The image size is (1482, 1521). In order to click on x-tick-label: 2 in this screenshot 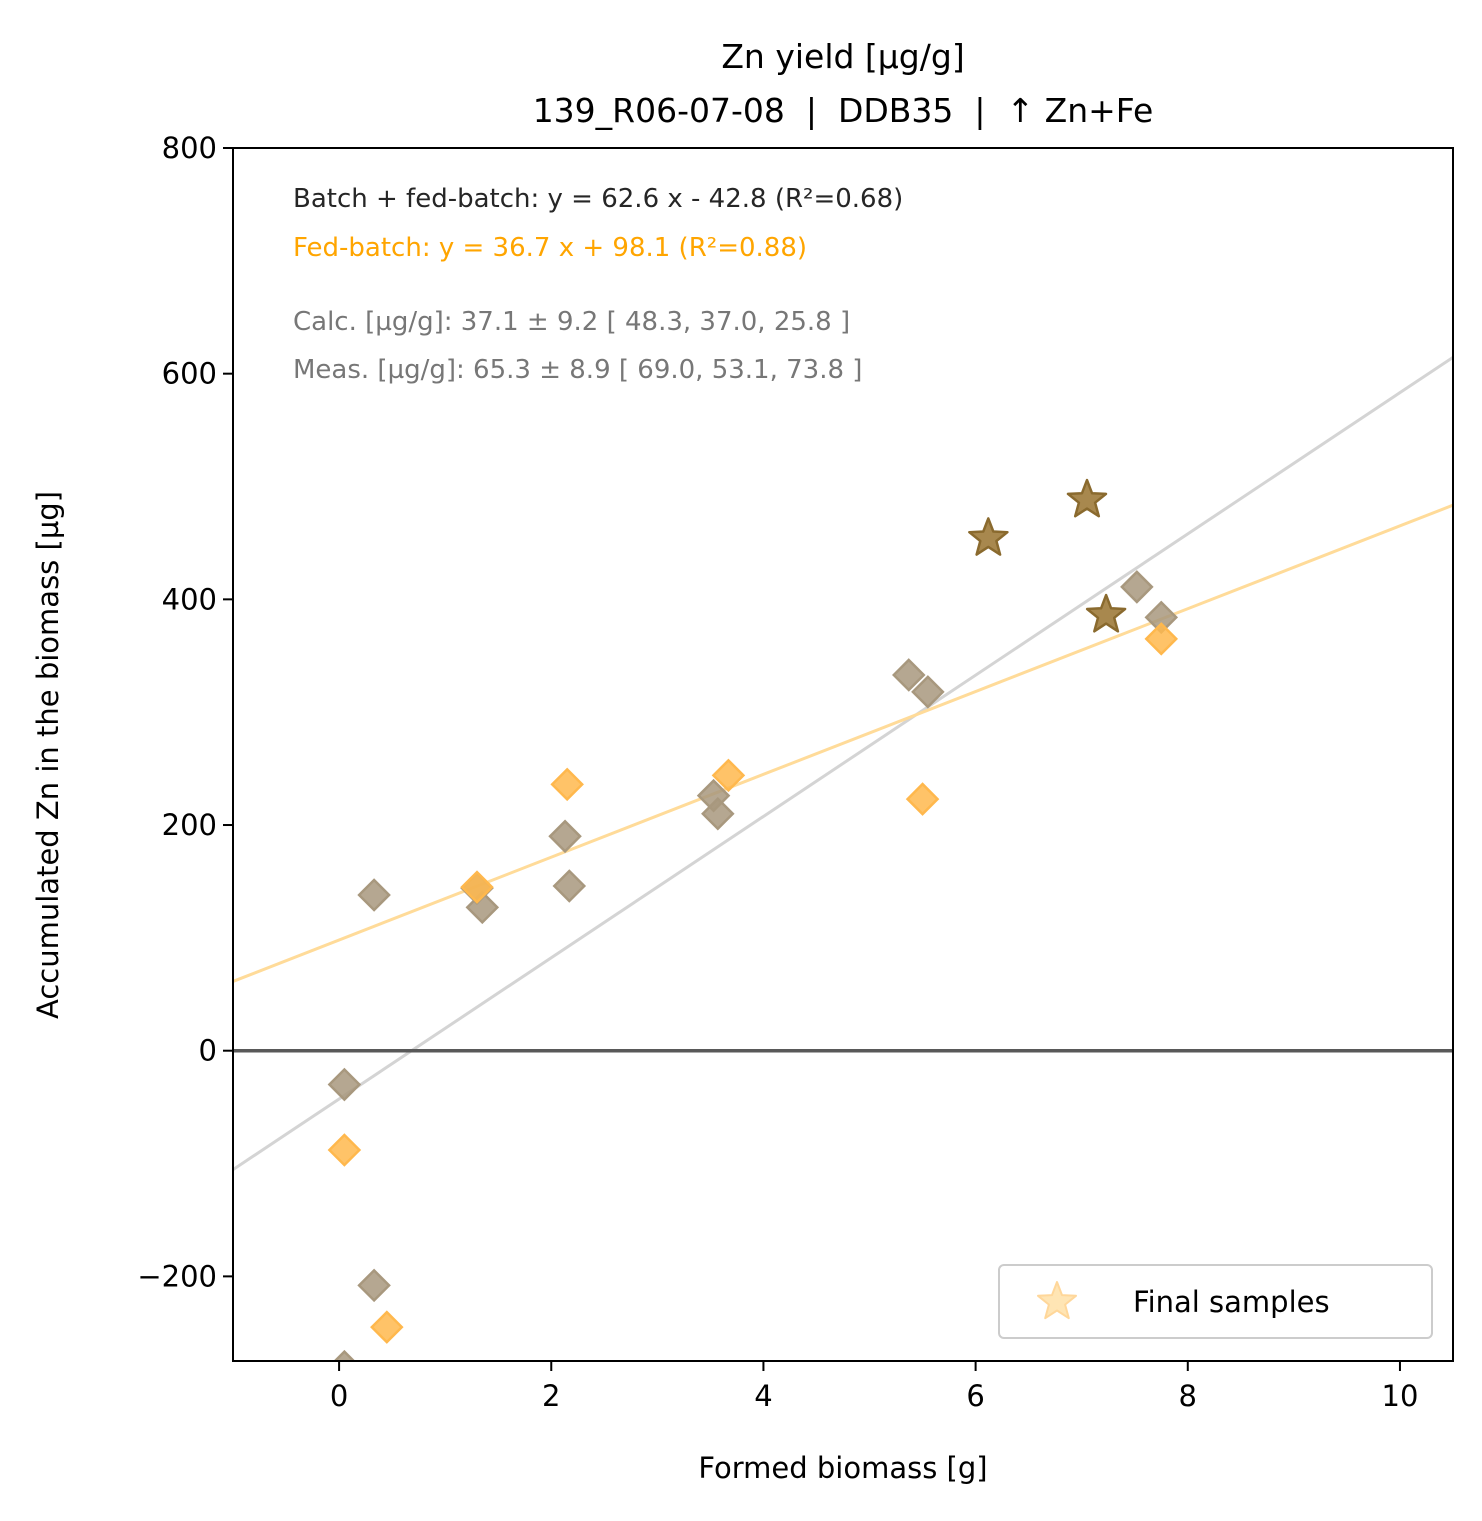, I will do `click(551, 1396)`.